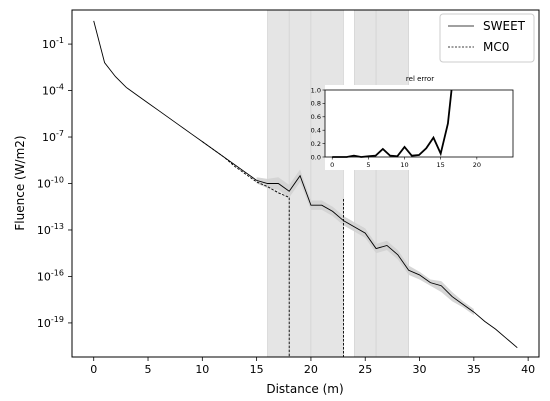  I want to click on uncertainty-band, so click(365, 242).